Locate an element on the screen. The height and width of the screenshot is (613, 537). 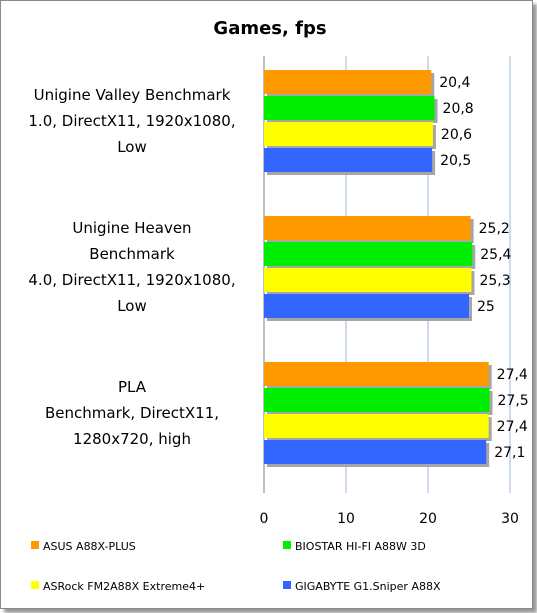
data-label: 27,5 is located at coordinates (513, 401).